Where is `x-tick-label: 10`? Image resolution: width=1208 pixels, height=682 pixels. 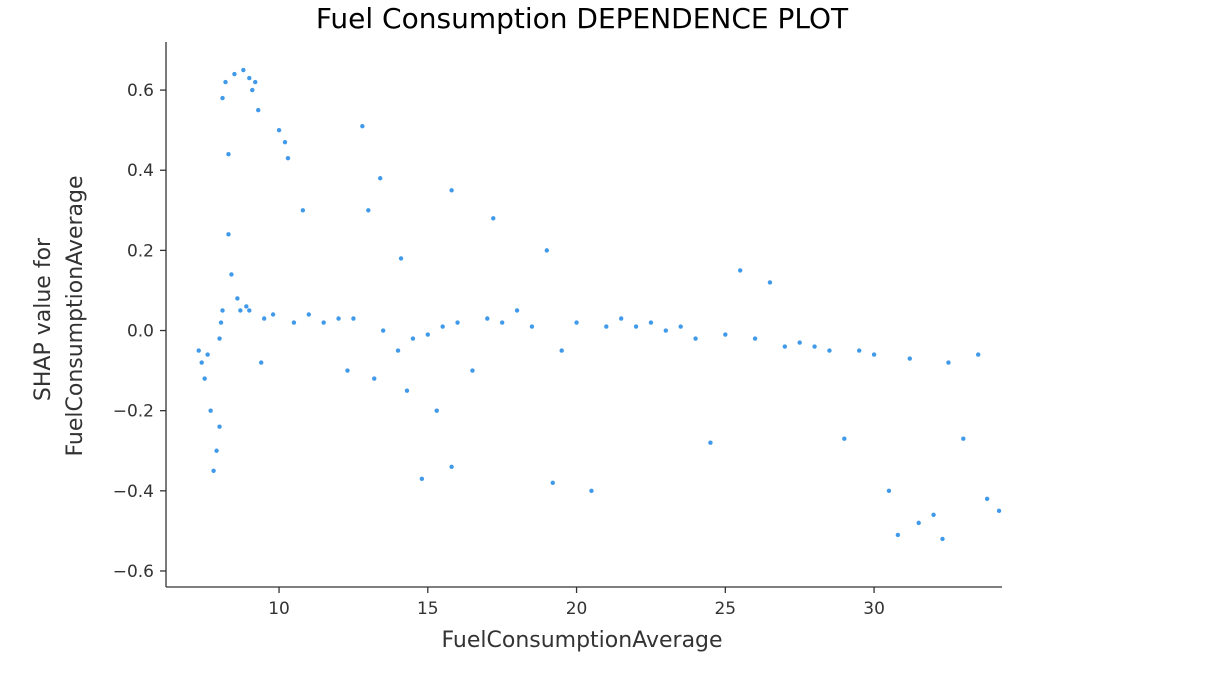 x-tick-label: 10 is located at coordinates (279, 609).